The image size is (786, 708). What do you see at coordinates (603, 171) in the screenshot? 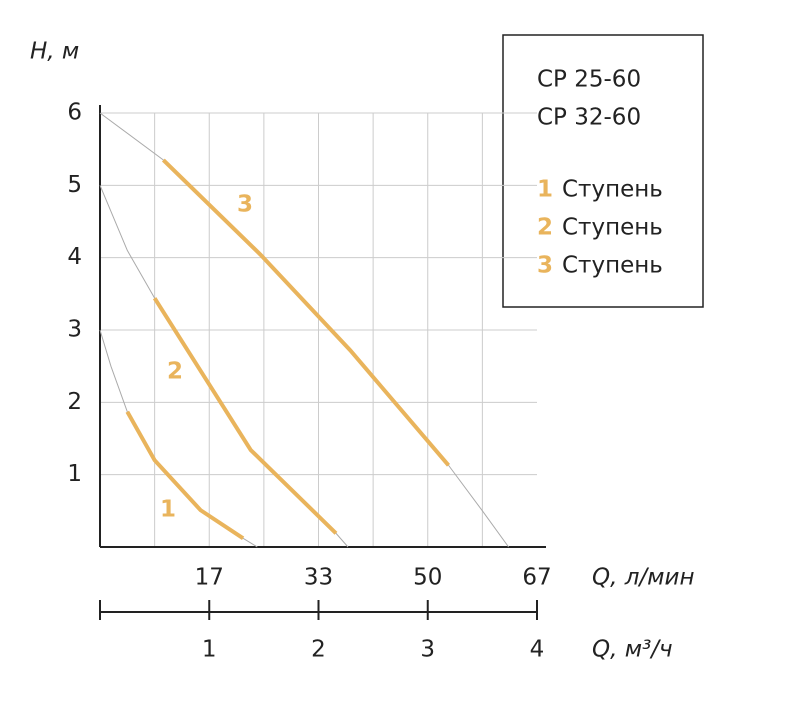
I see `legend-box` at bounding box center [603, 171].